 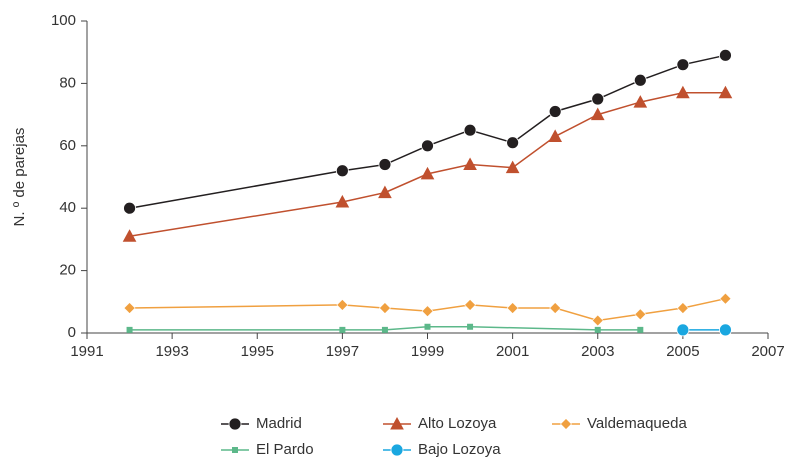 What do you see at coordinates (257, 351) in the screenshot?
I see `x-tick-label: 1995` at bounding box center [257, 351].